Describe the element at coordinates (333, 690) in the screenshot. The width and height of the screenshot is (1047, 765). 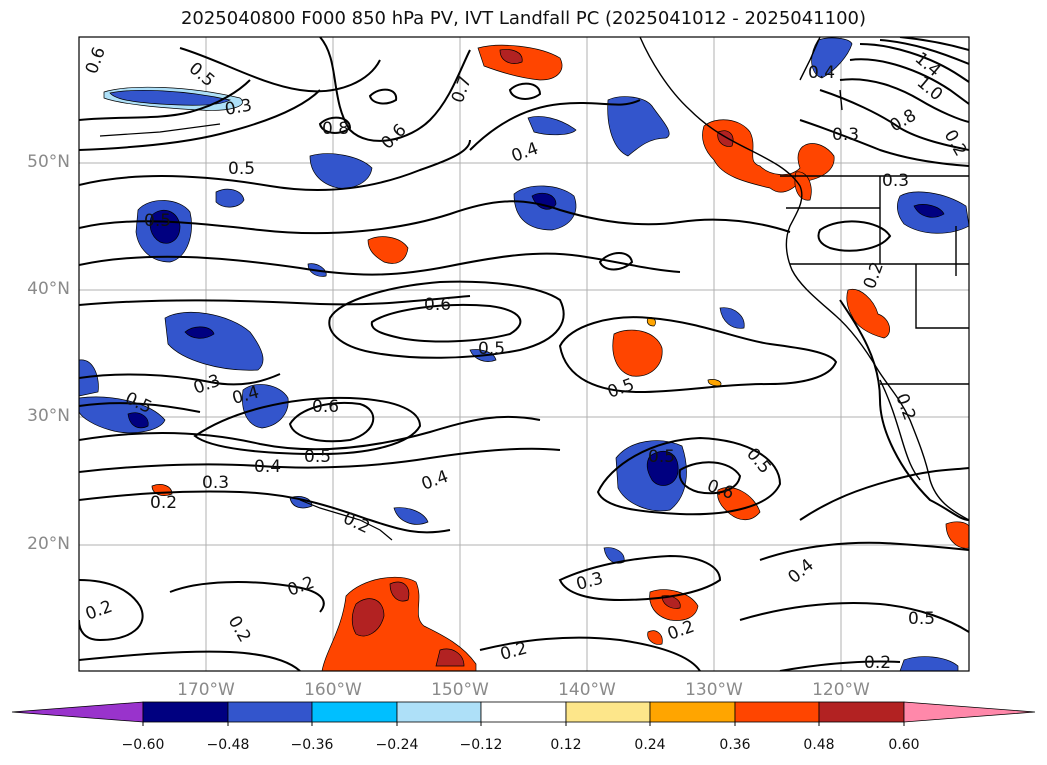
I see `lon-label: 160°W` at that location.